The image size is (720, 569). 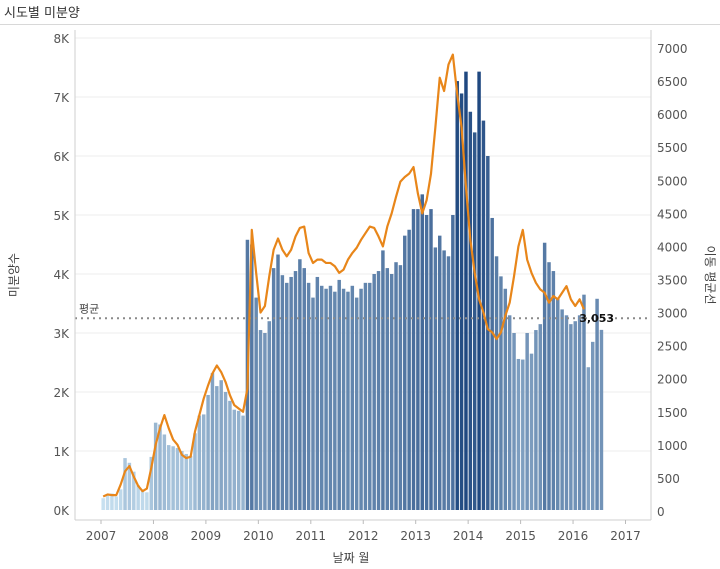 What do you see at coordinates (360, 24) in the screenshot?
I see `title-divider` at bounding box center [360, 24].